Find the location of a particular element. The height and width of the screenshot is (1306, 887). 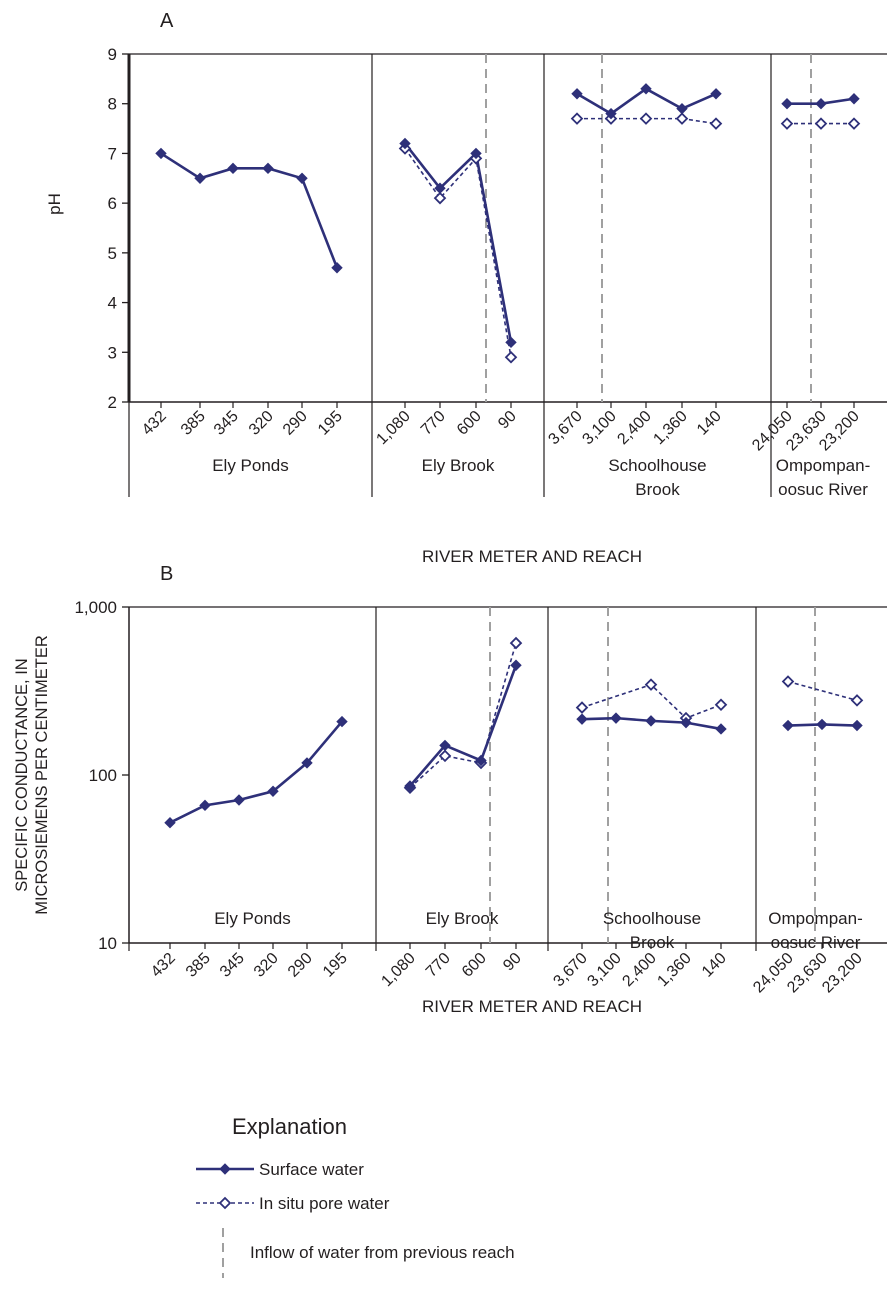

y-tick-label: 8 is located at coordinates (112, 104).